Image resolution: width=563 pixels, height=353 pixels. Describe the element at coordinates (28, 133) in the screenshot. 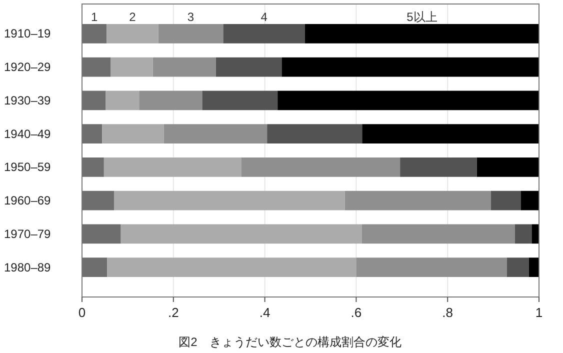

I see `y-tick-label: 1940–49` at that location.